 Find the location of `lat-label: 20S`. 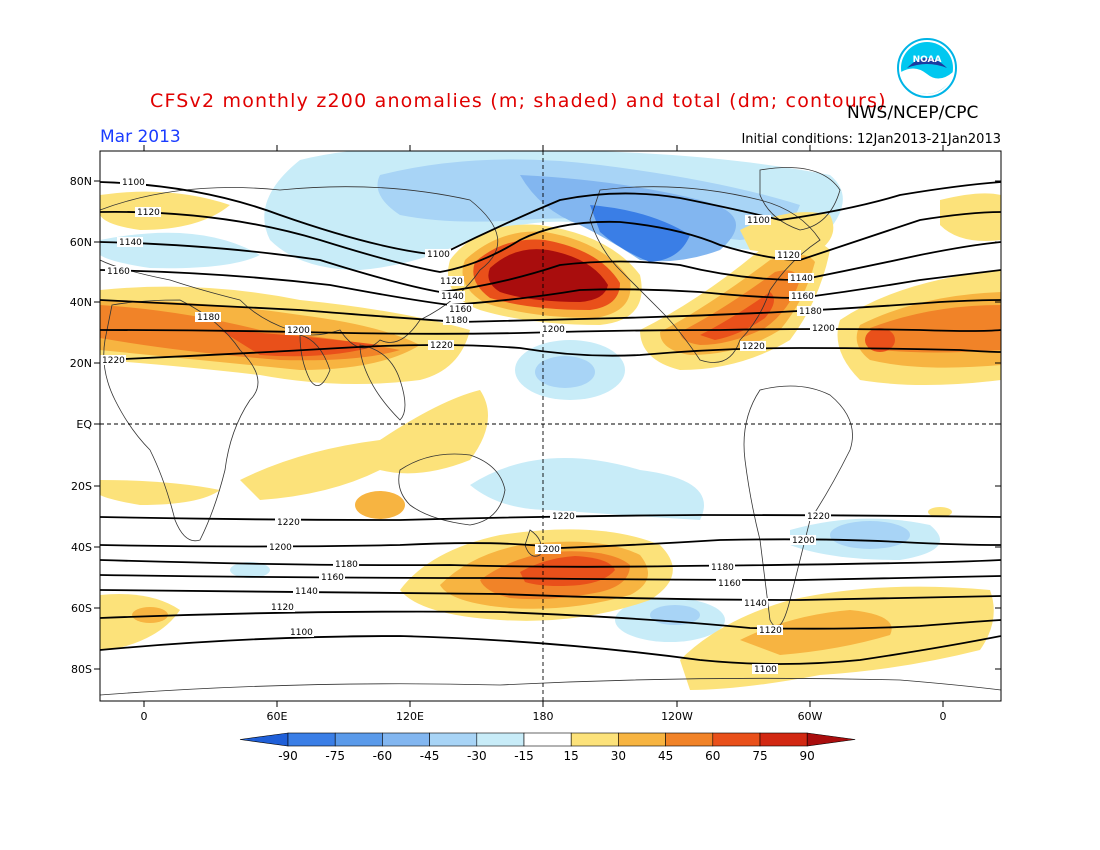

lat-label: 20S is located at coordinates (81, 486).